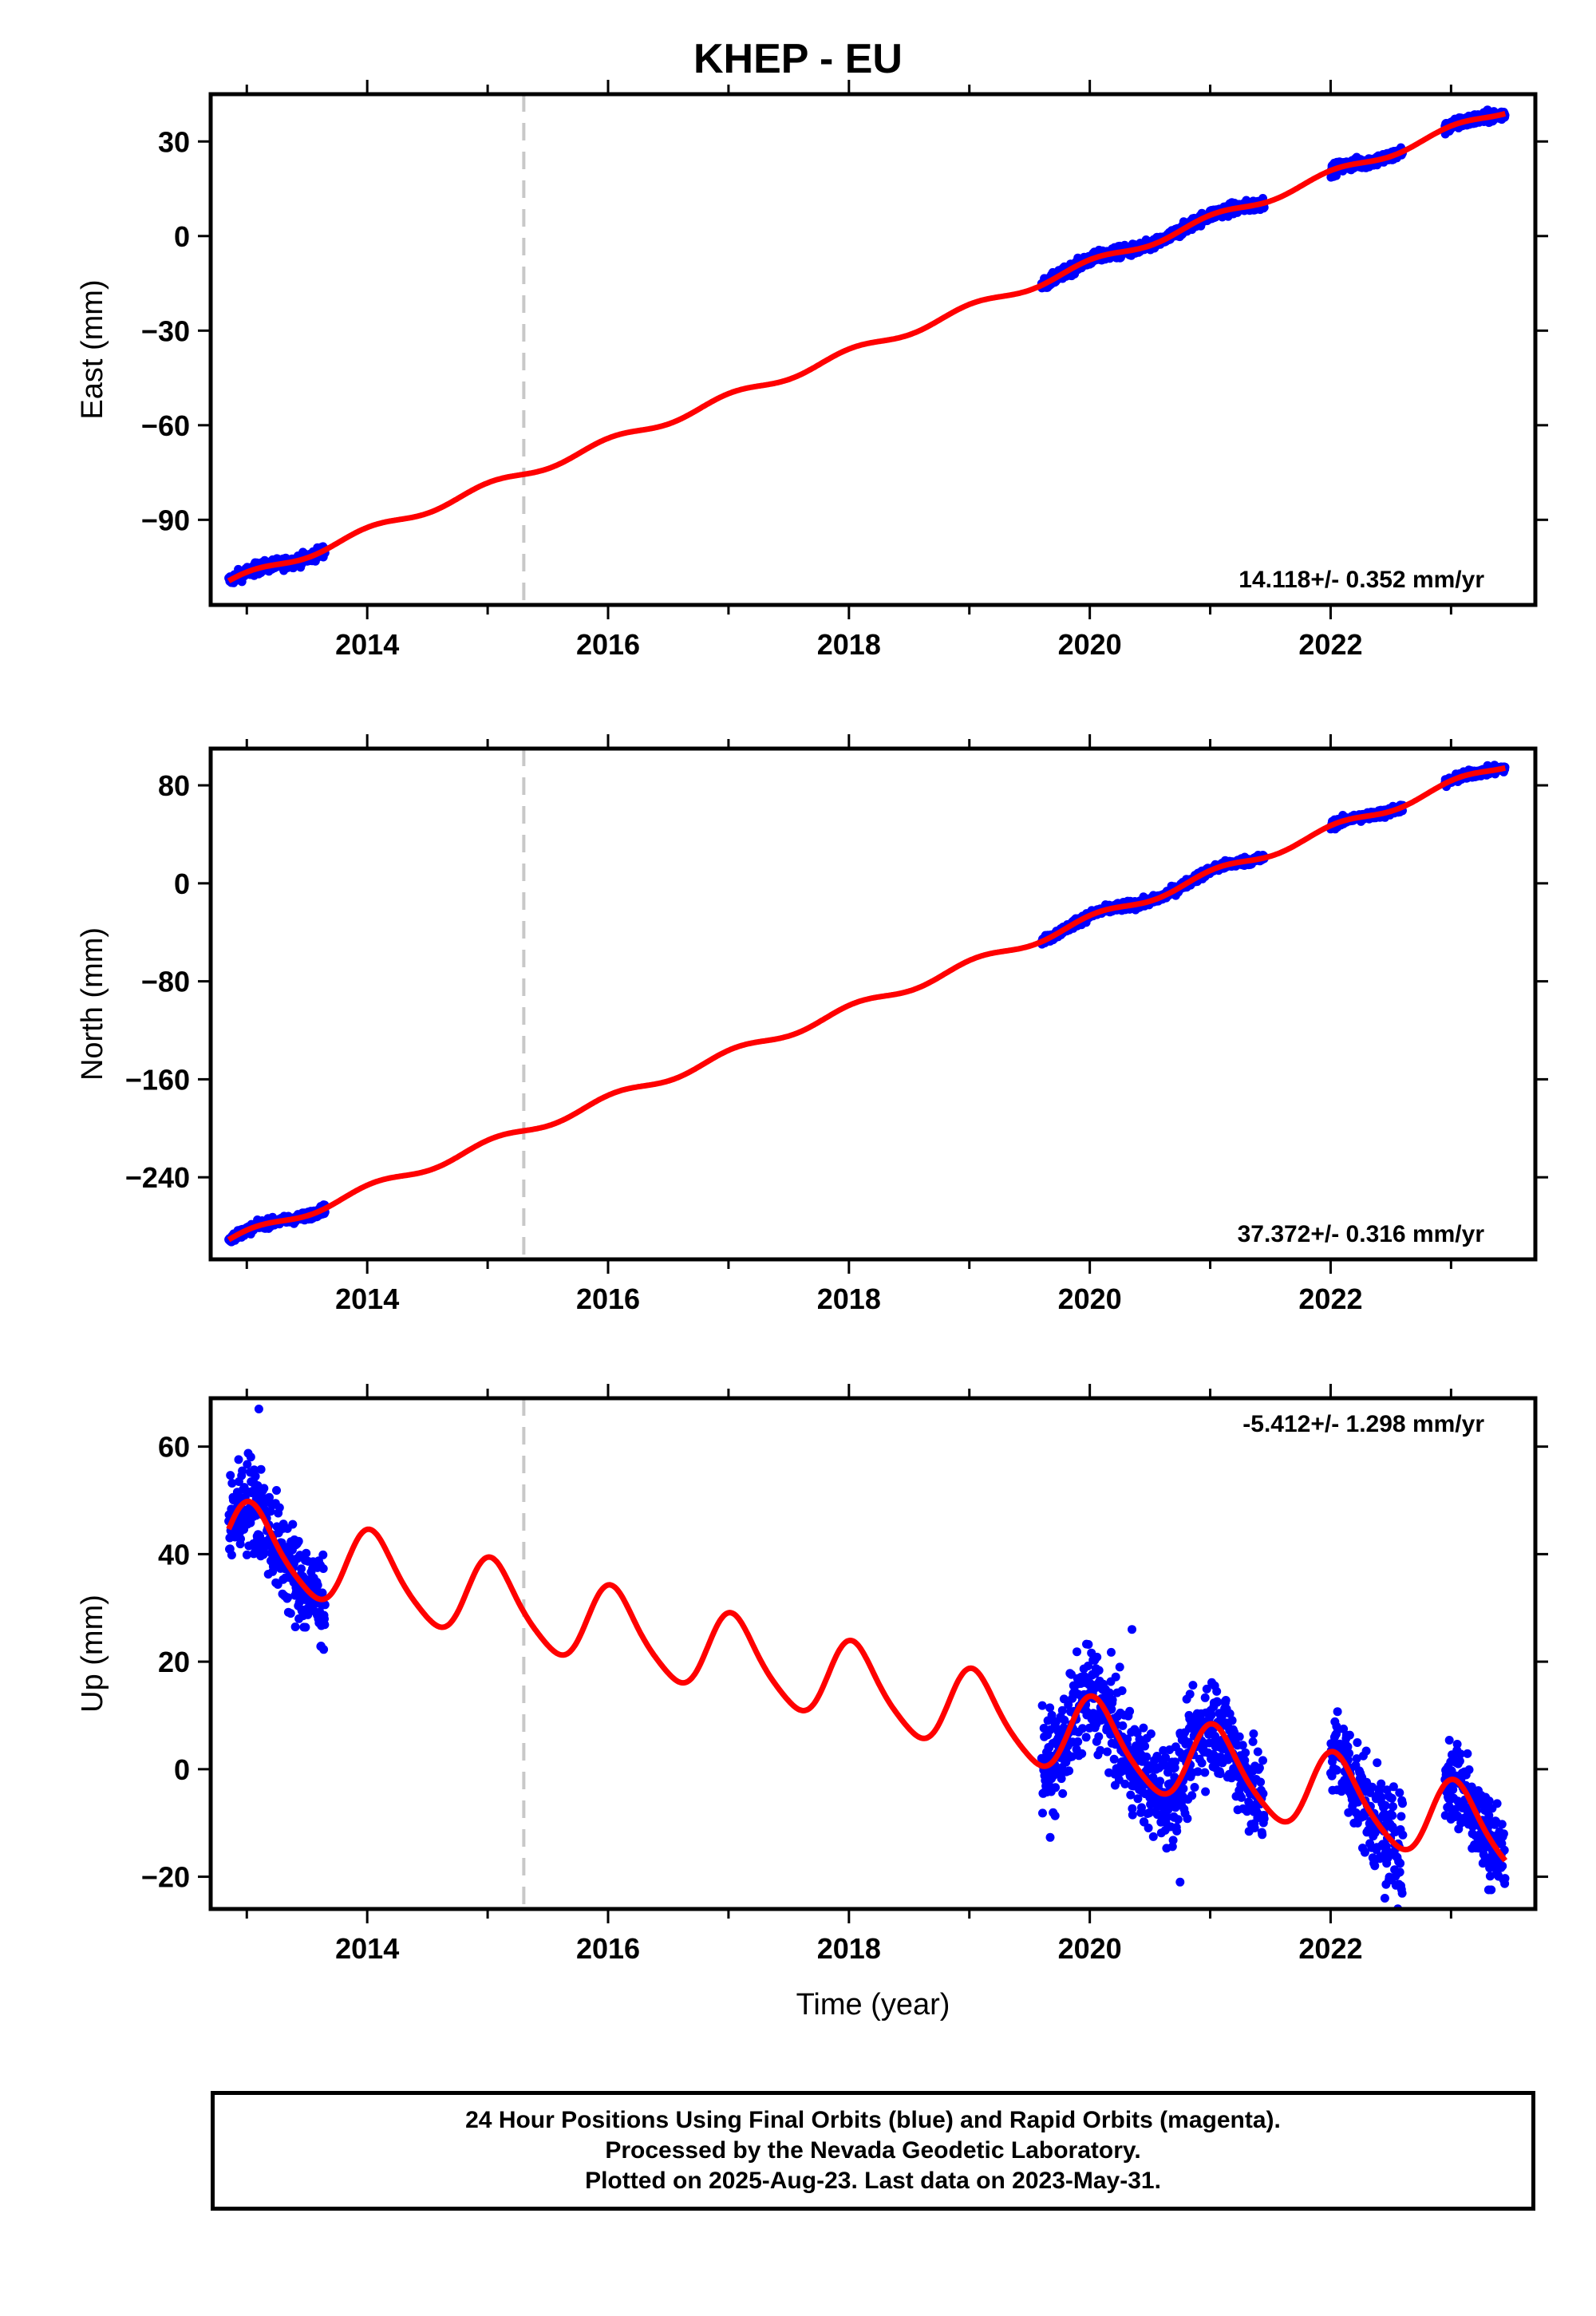 This screenshot has width=1596, height=2316. Describe the element at coordinates (1363, 1424) in the screenshot. I see `rate-annotation: -5.412+/- 1.298 mm/yr` at that location.